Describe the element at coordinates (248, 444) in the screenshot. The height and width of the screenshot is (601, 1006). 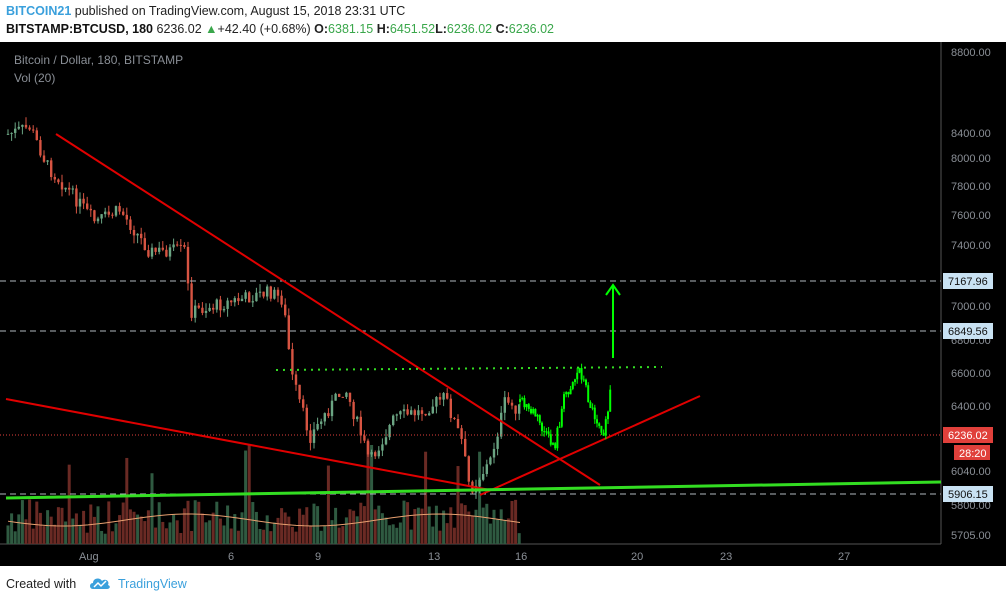
I see `lower-trendline` at that location.